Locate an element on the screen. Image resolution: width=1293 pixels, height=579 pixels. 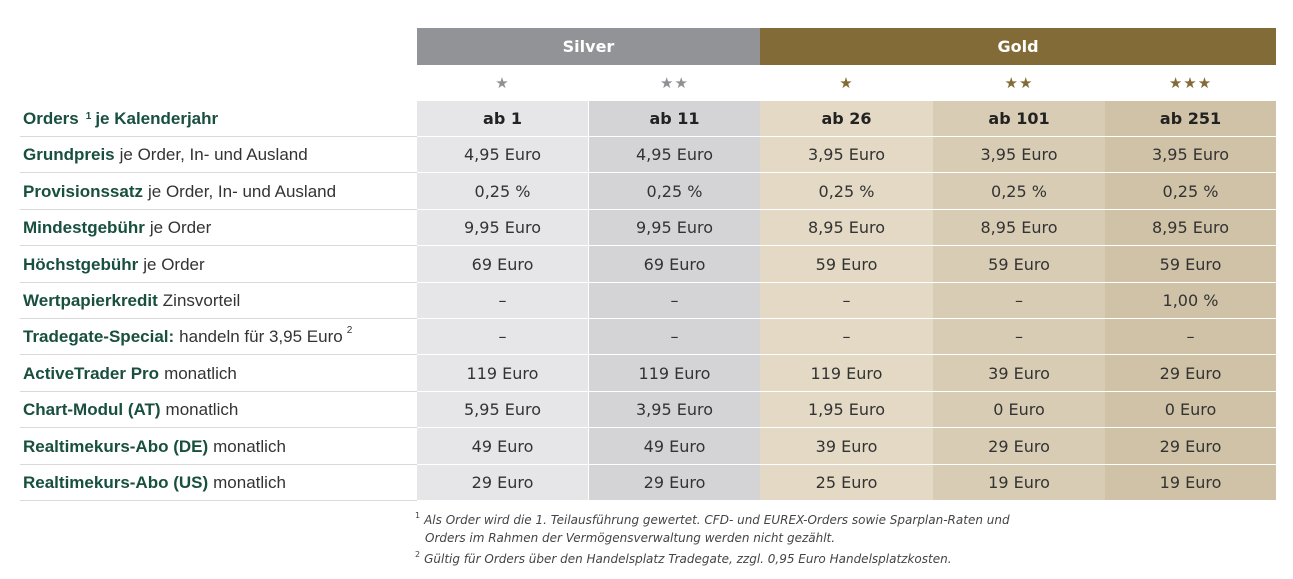
row-label: Wertpapierkredit Zinsvorteil is located at coordinates (218, 301).